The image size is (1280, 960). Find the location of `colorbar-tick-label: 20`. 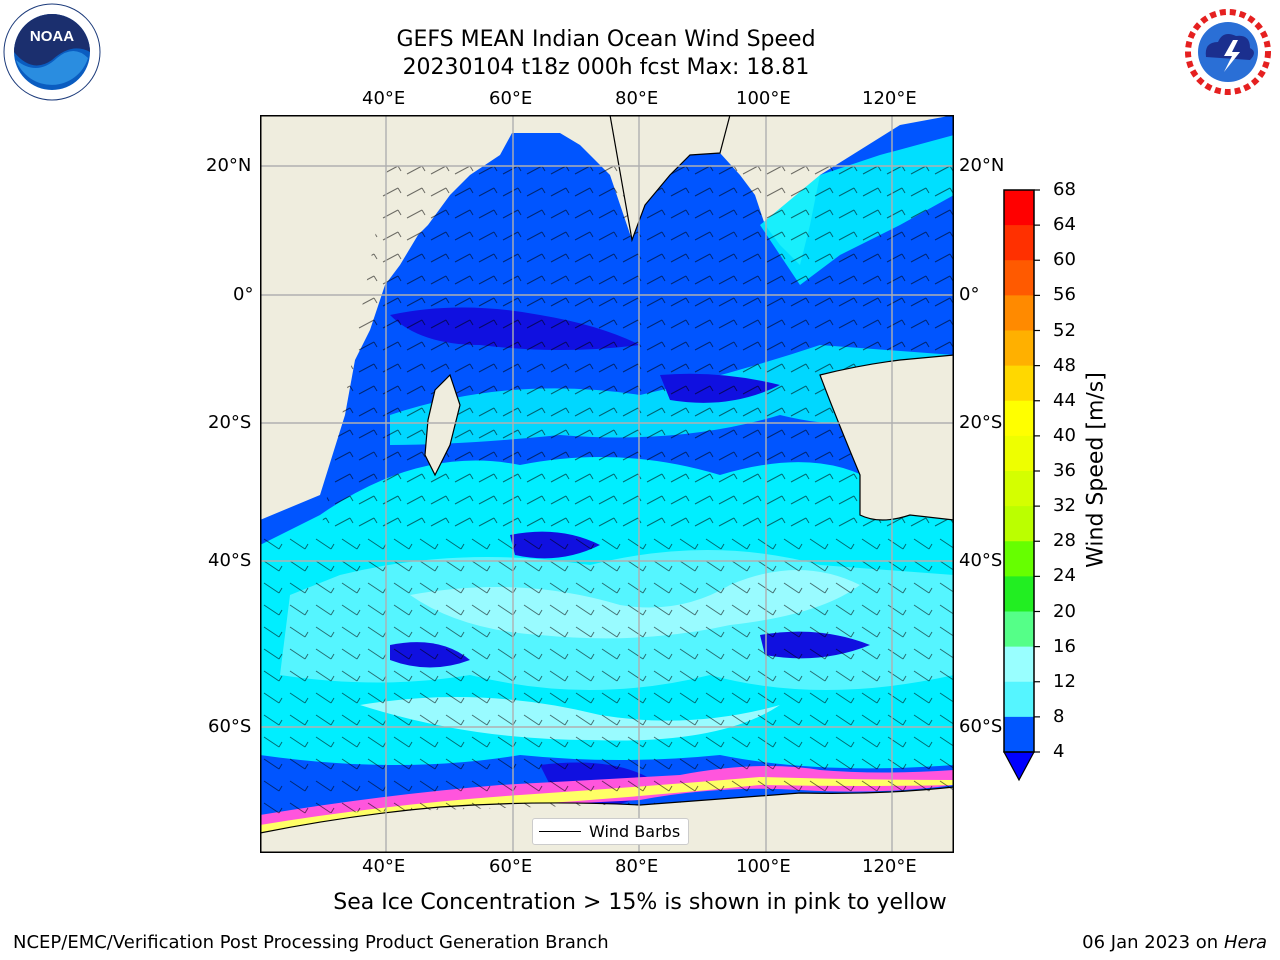

colorbar-tick-label: 20 is located at coordinates (1064, 611).